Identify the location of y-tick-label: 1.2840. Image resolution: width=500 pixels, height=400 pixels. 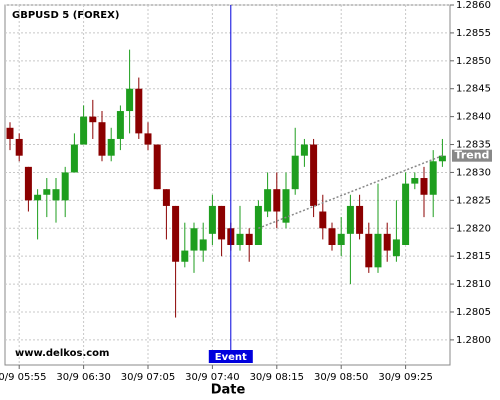
(473, 117).